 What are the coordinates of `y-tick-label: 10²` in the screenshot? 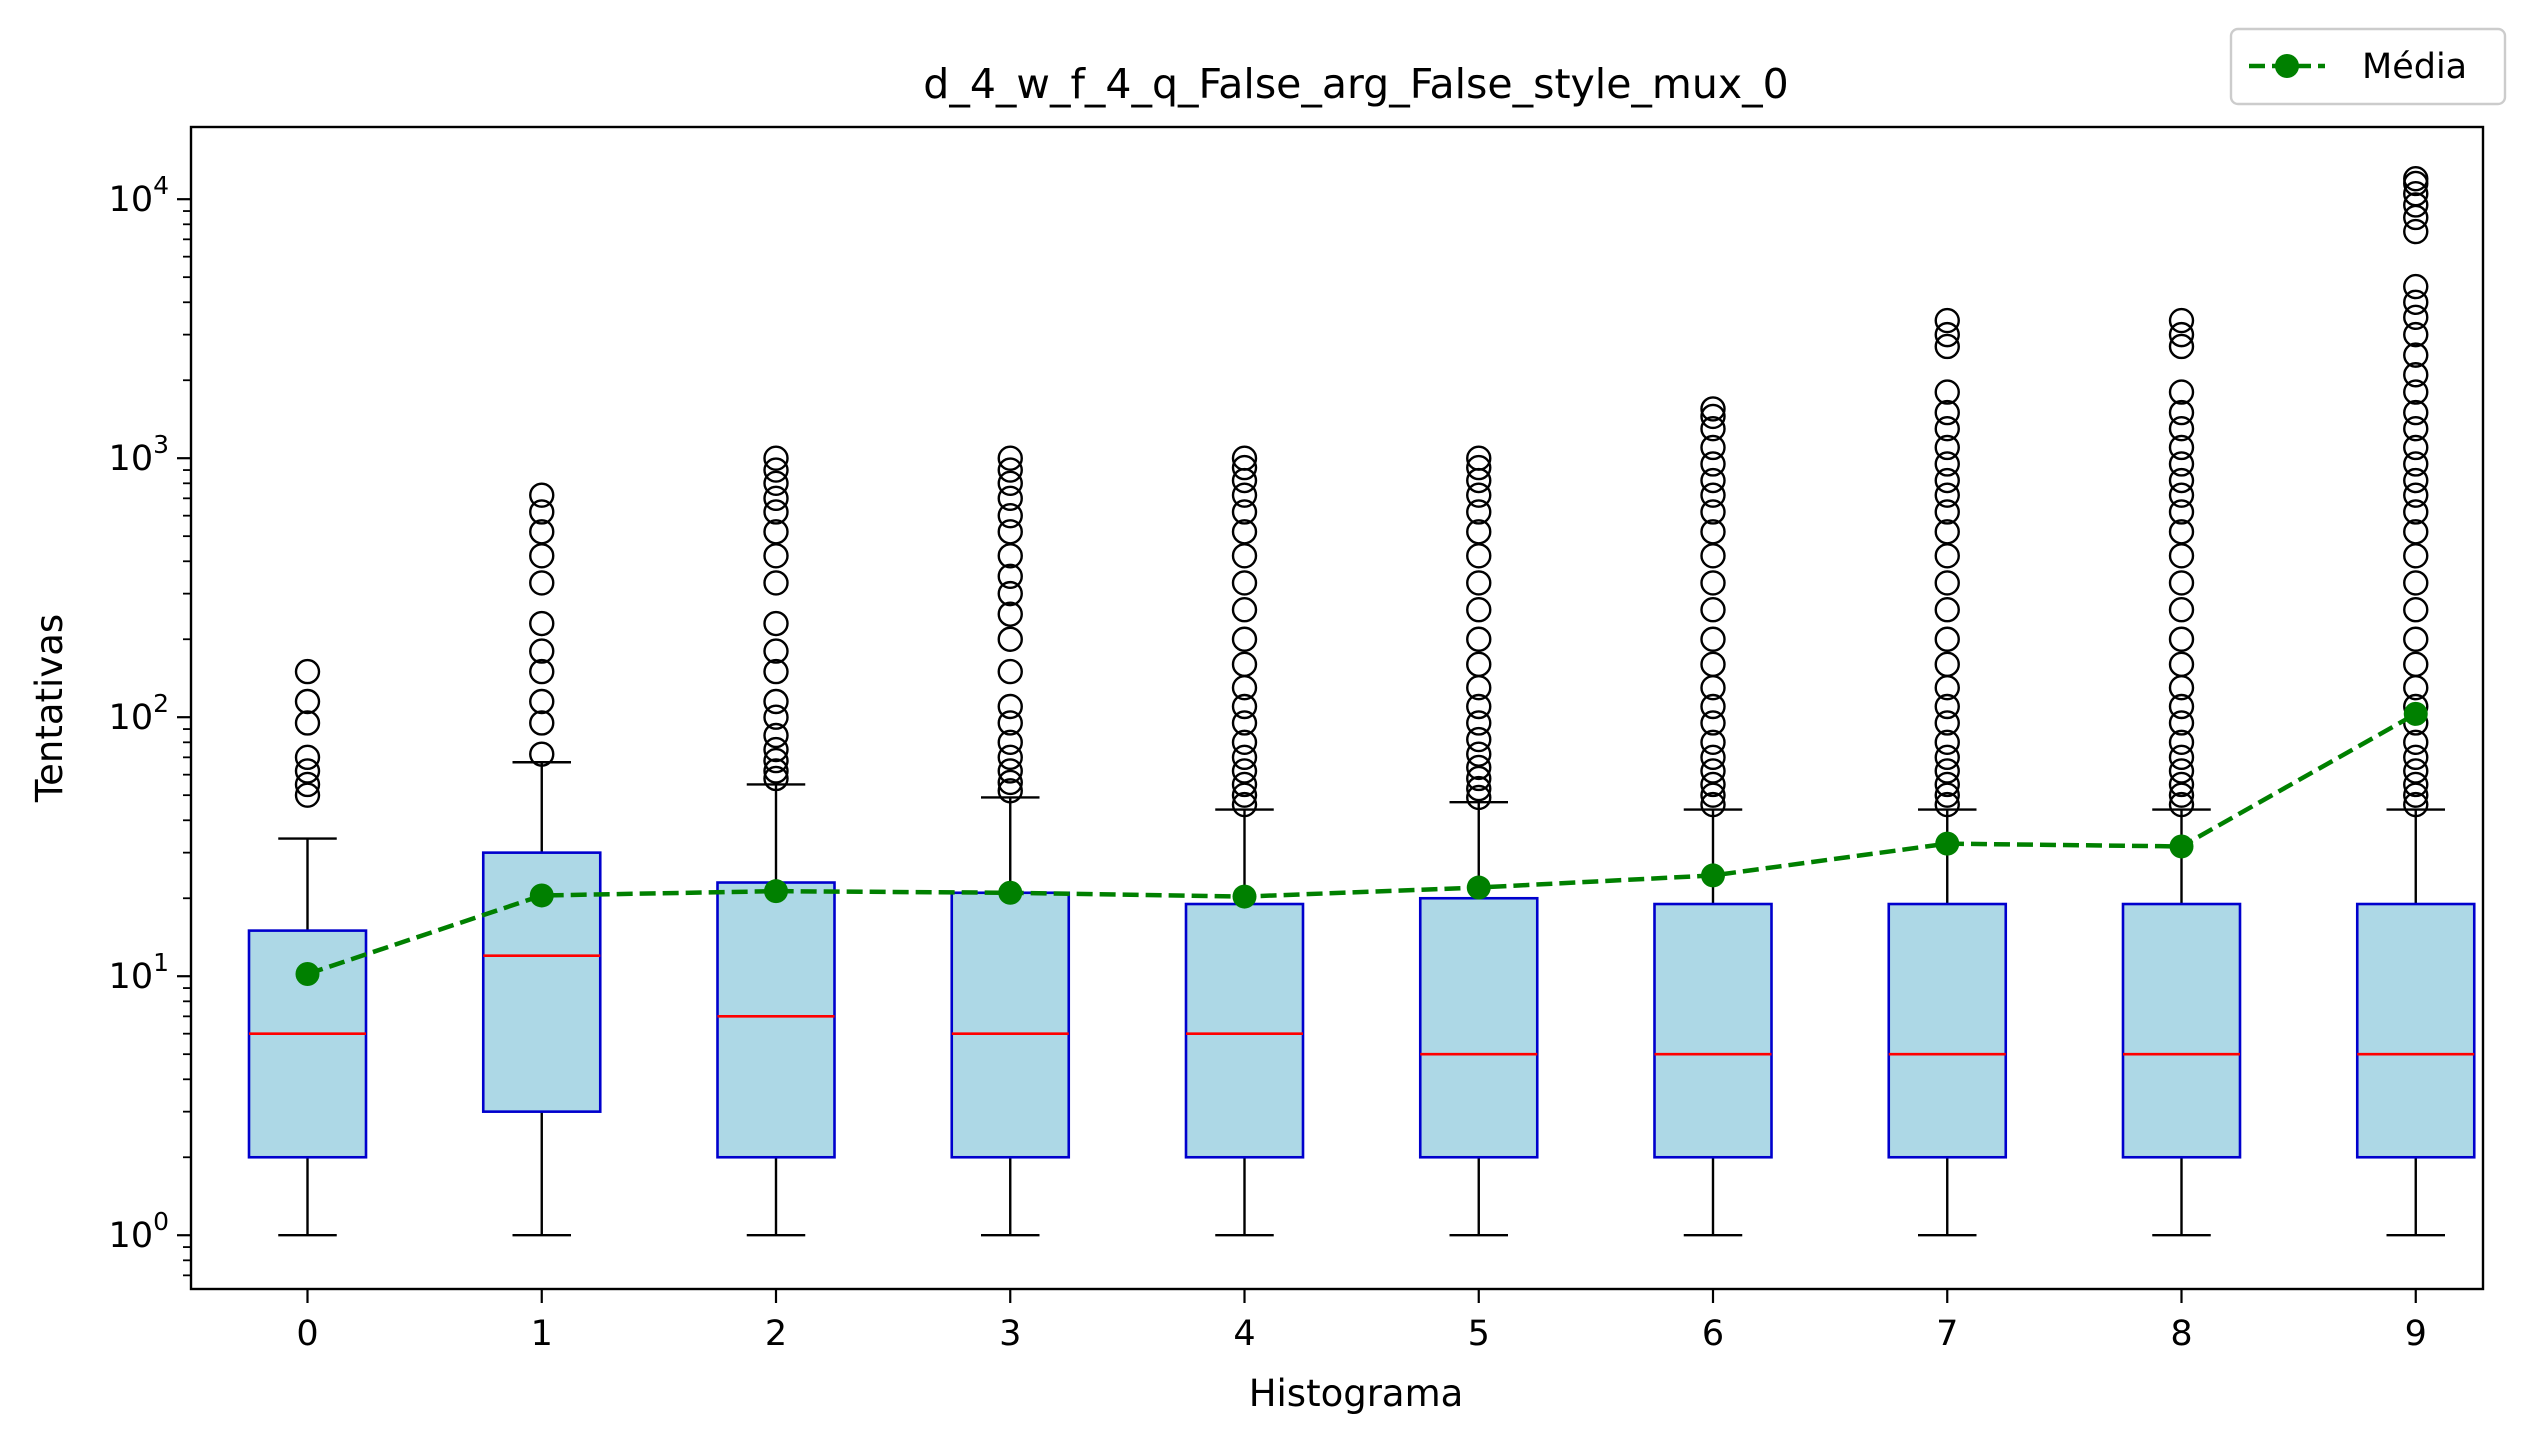 It's located at (139, 713).